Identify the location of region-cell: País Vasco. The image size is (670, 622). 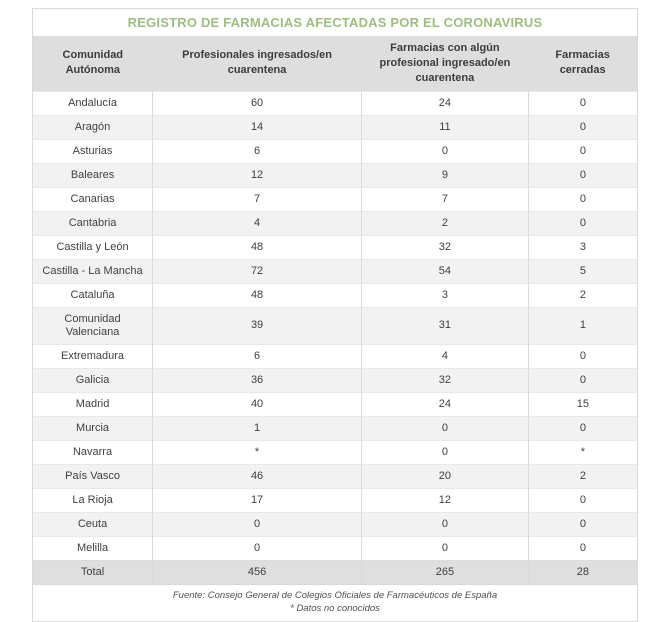
(93, 476).